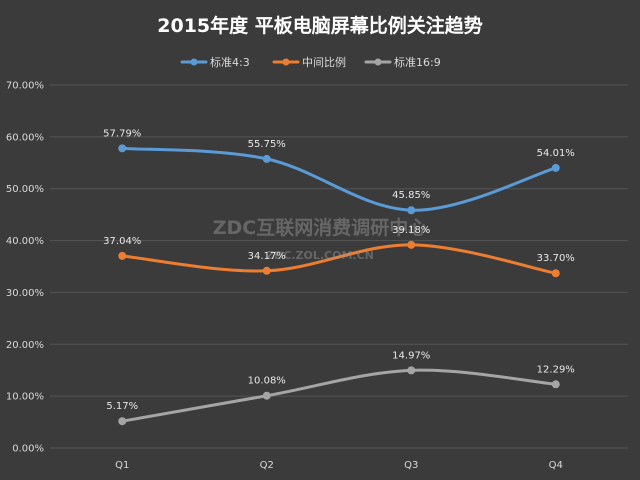 This screenshot has width=640, height=480. What do you see at coordinates (267, 144) in the screenshot?
I see `data-label: 55.75%` at bounding box center [267, 144].